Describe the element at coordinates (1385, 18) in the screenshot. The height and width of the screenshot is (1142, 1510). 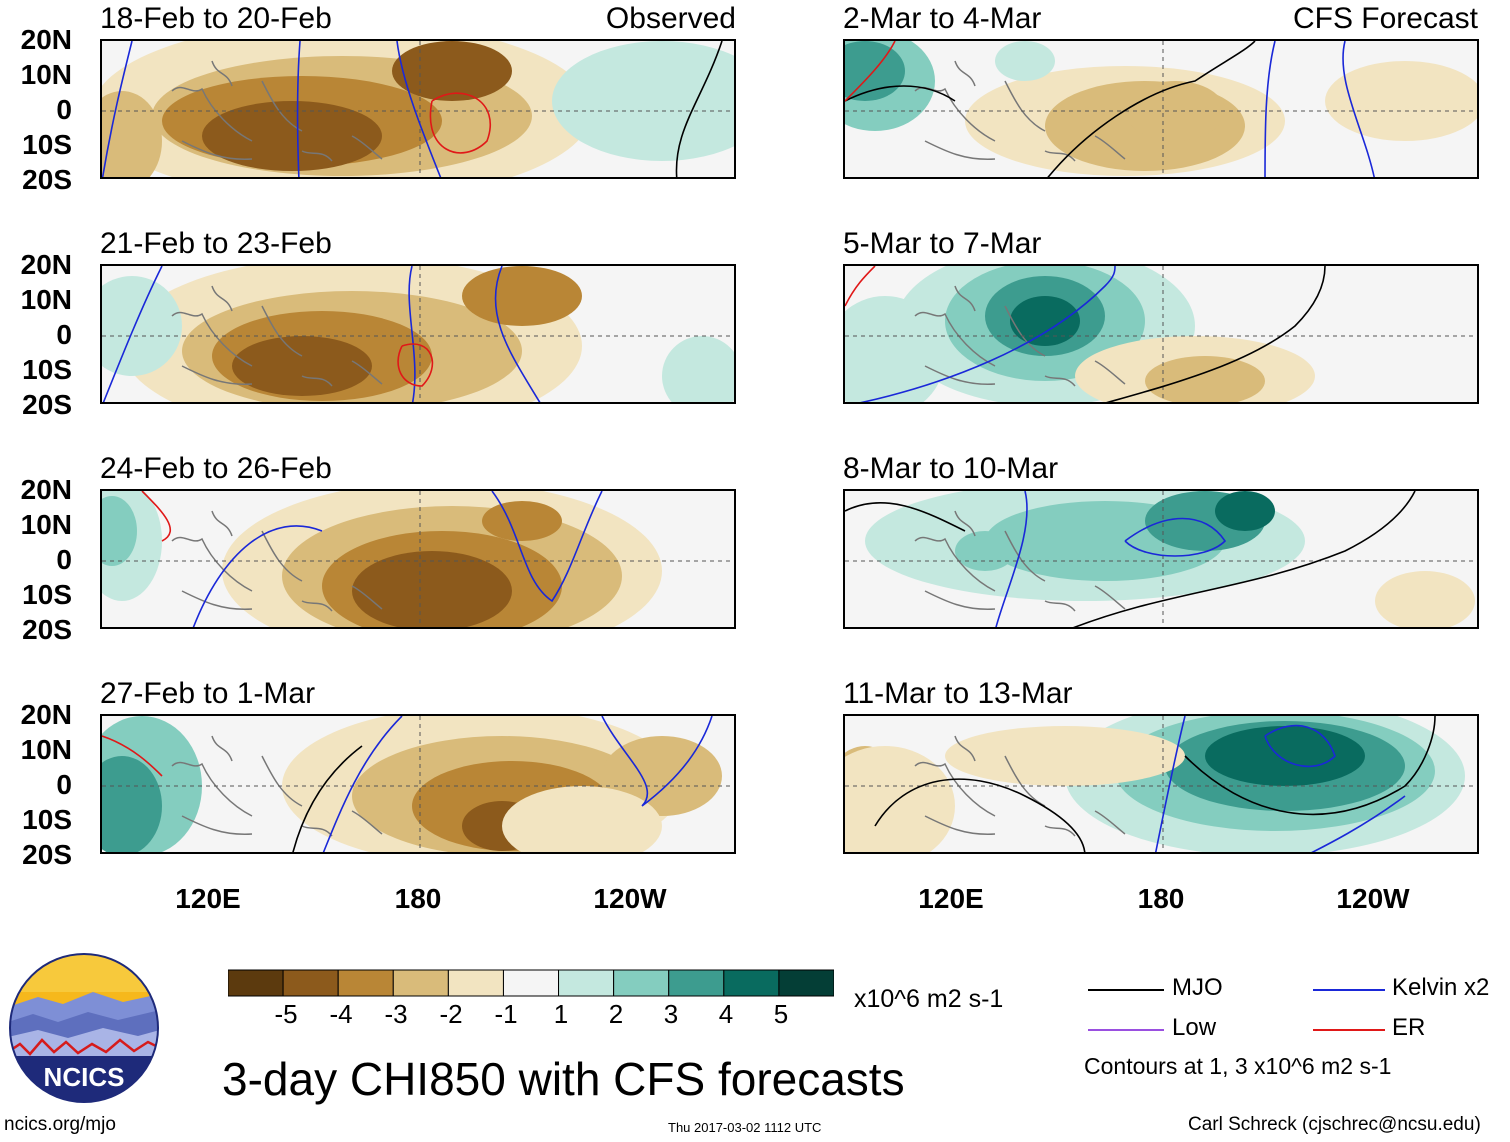
I see `forecast-label: CFS Forecast` at that location.